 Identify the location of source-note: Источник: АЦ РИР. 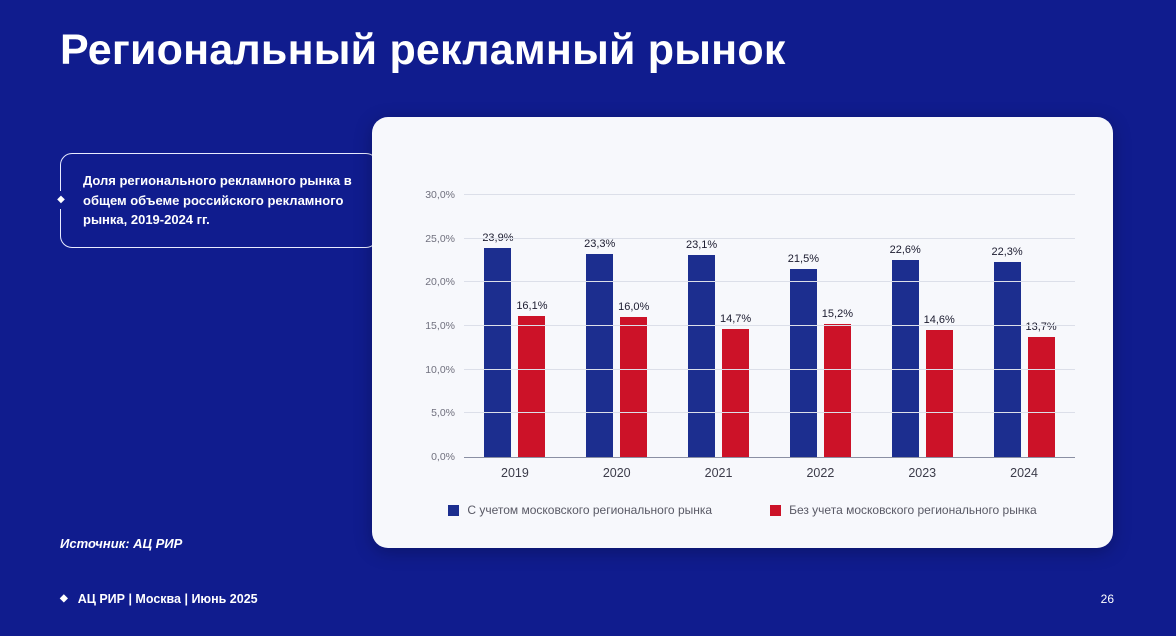
(121, 543).